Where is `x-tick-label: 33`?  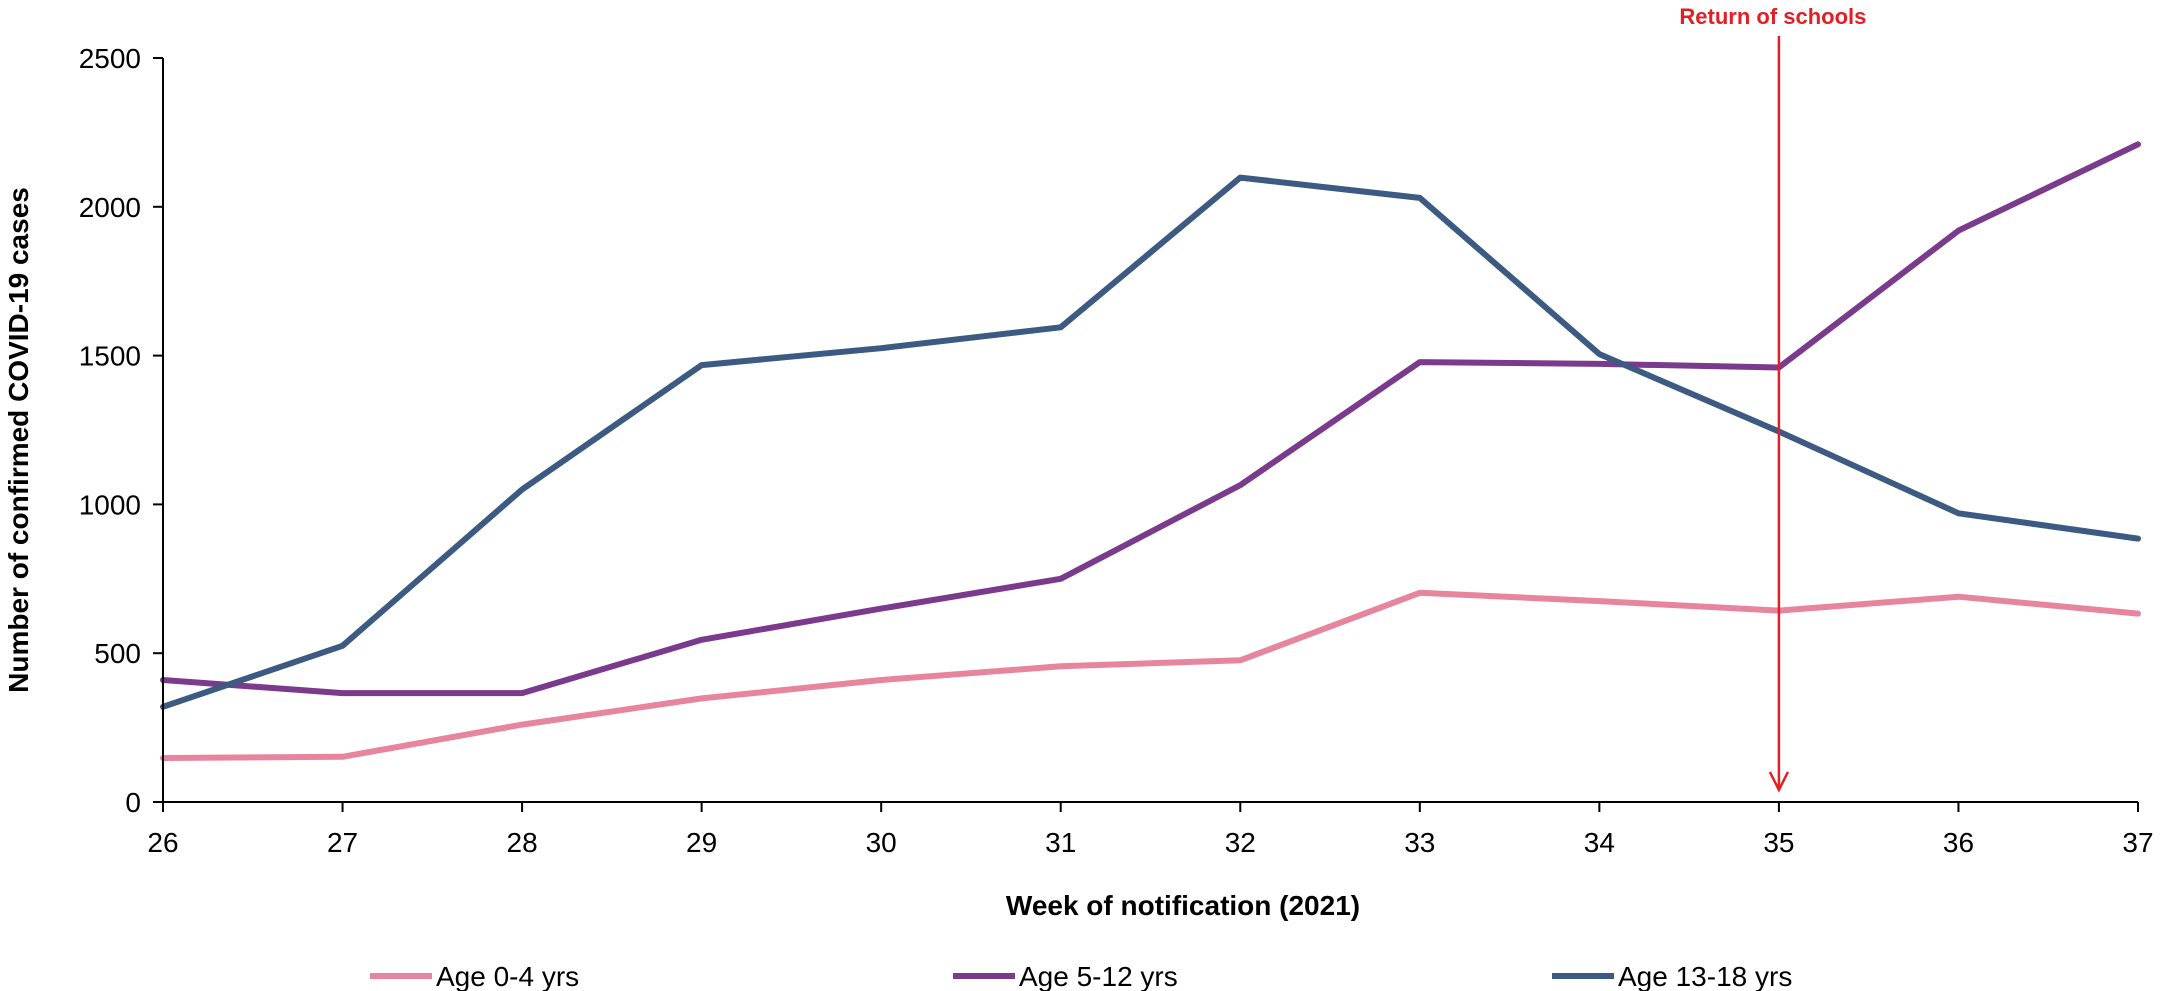
x-tick-label: 33 is located at coordinates (1419, 842).